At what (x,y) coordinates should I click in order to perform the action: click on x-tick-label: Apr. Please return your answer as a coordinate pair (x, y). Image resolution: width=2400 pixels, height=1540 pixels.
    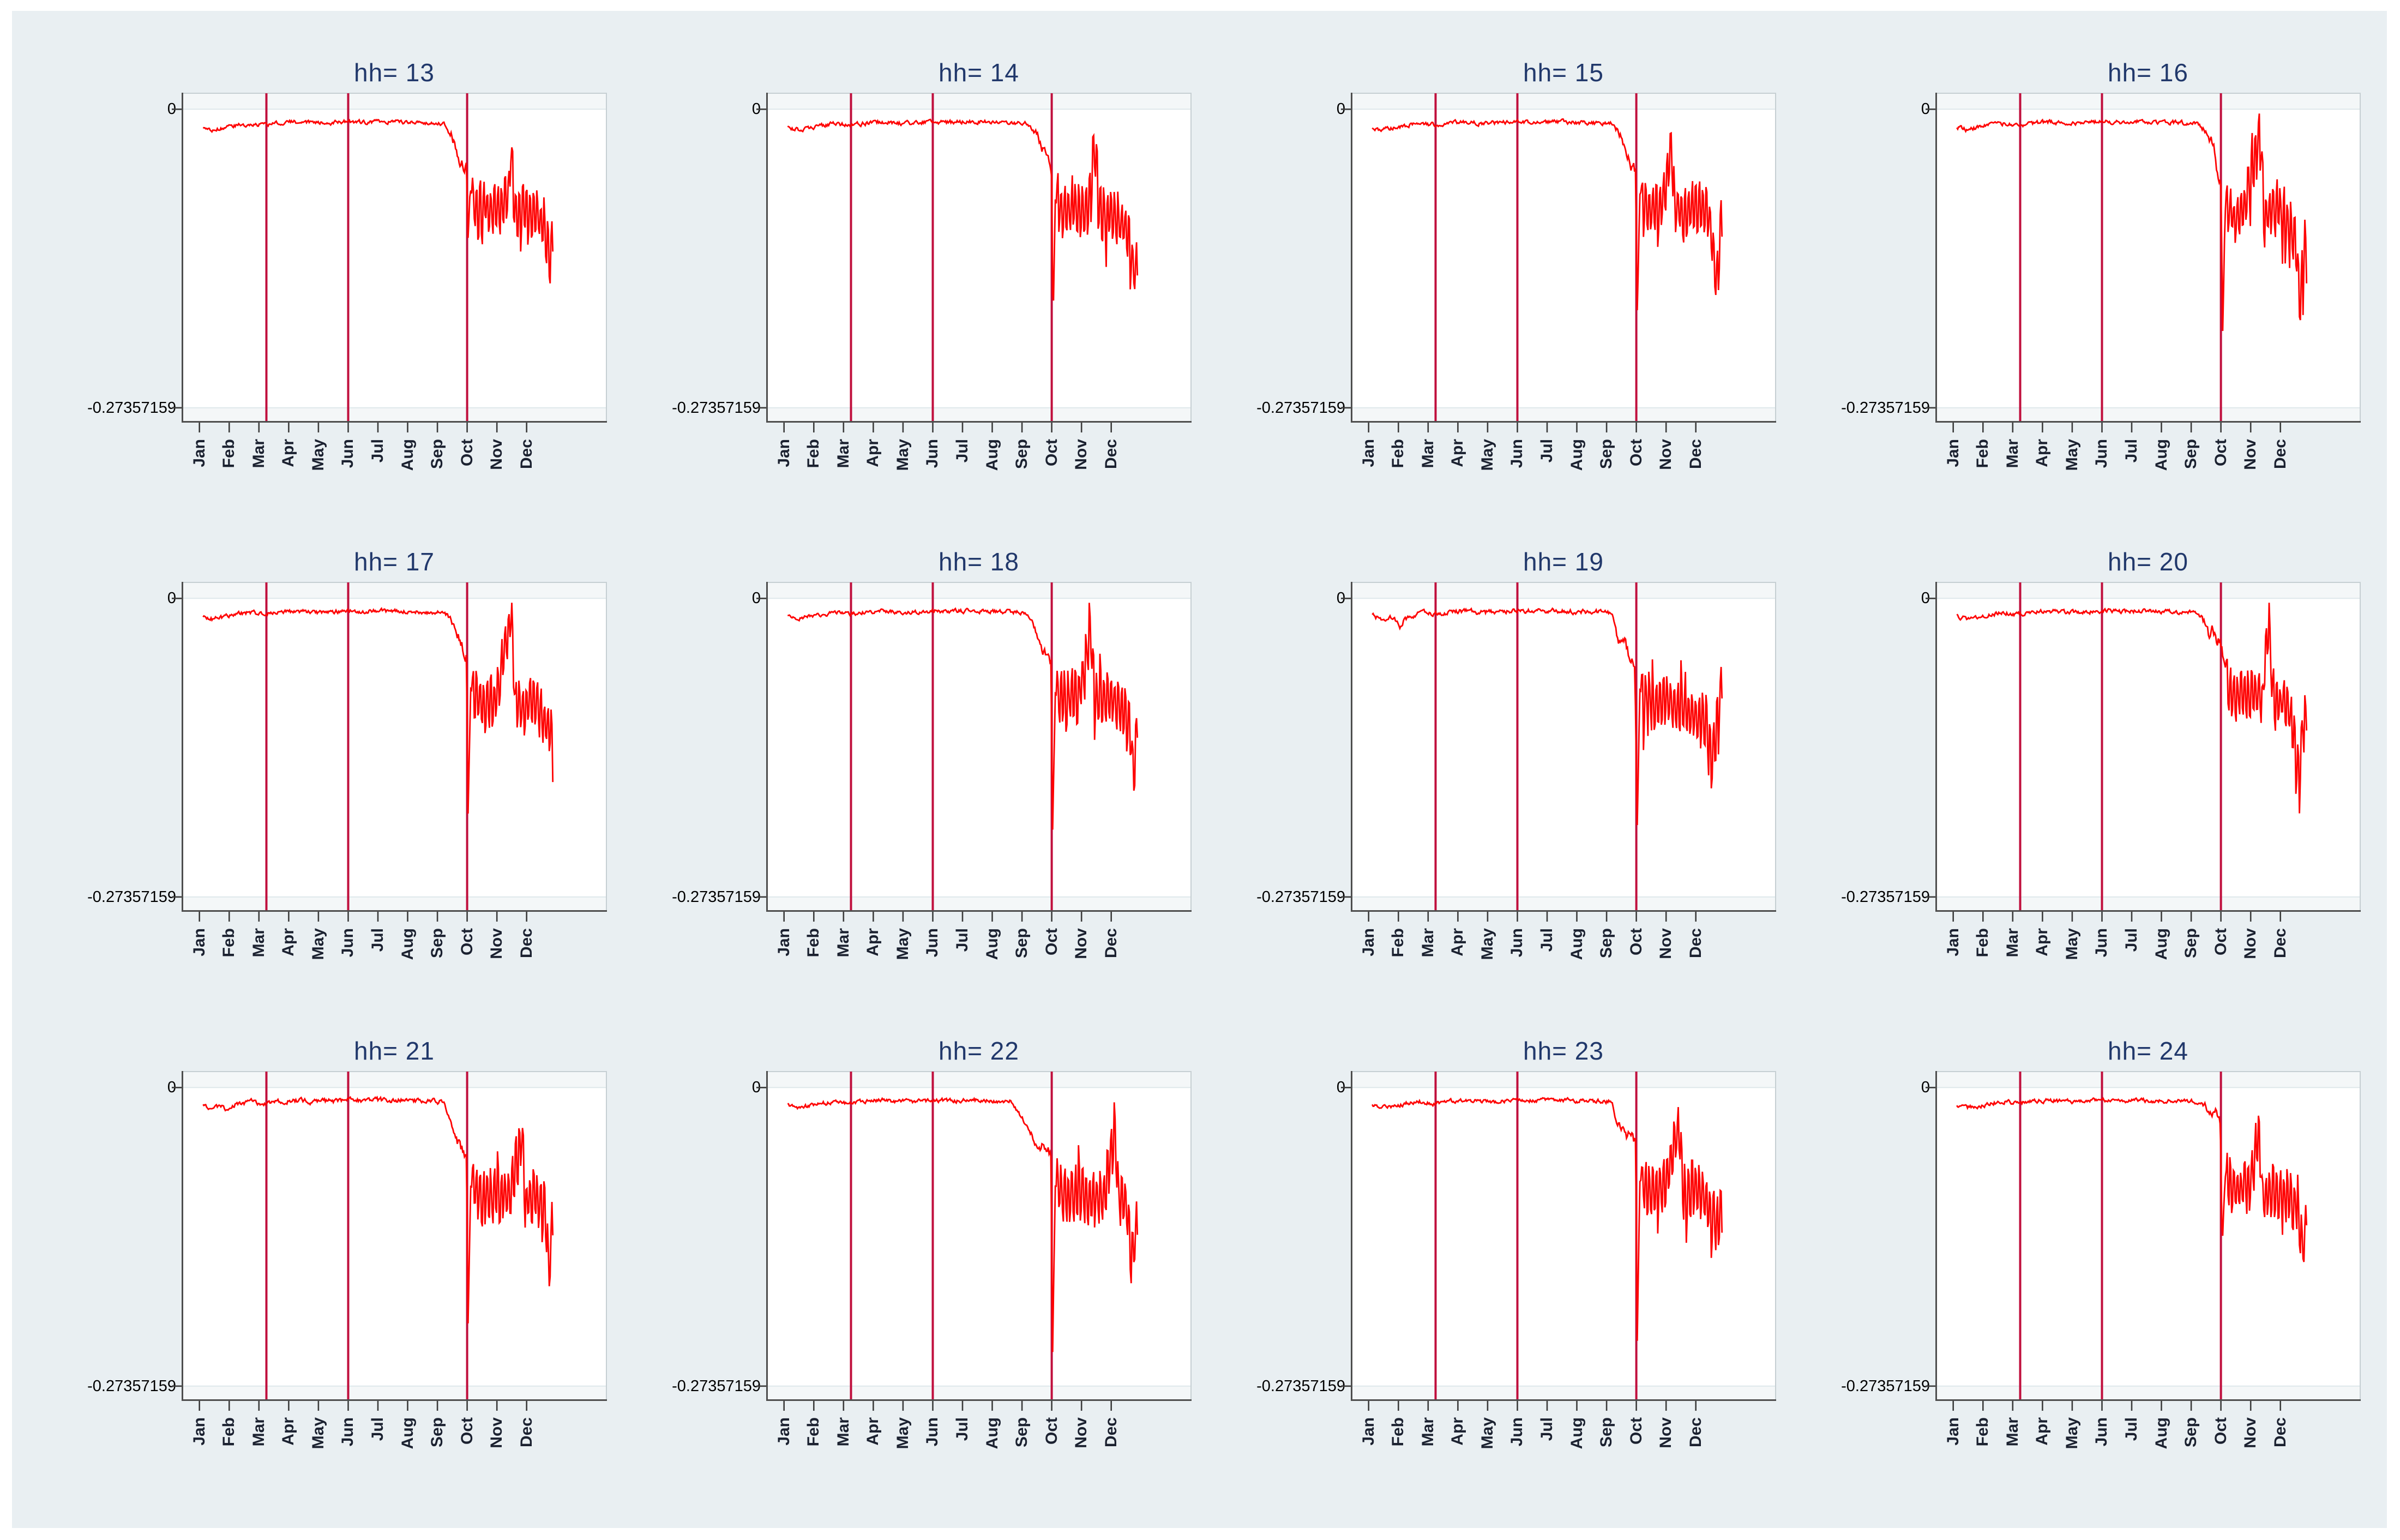
    Looking at the image, I should click on (2042, 1431).